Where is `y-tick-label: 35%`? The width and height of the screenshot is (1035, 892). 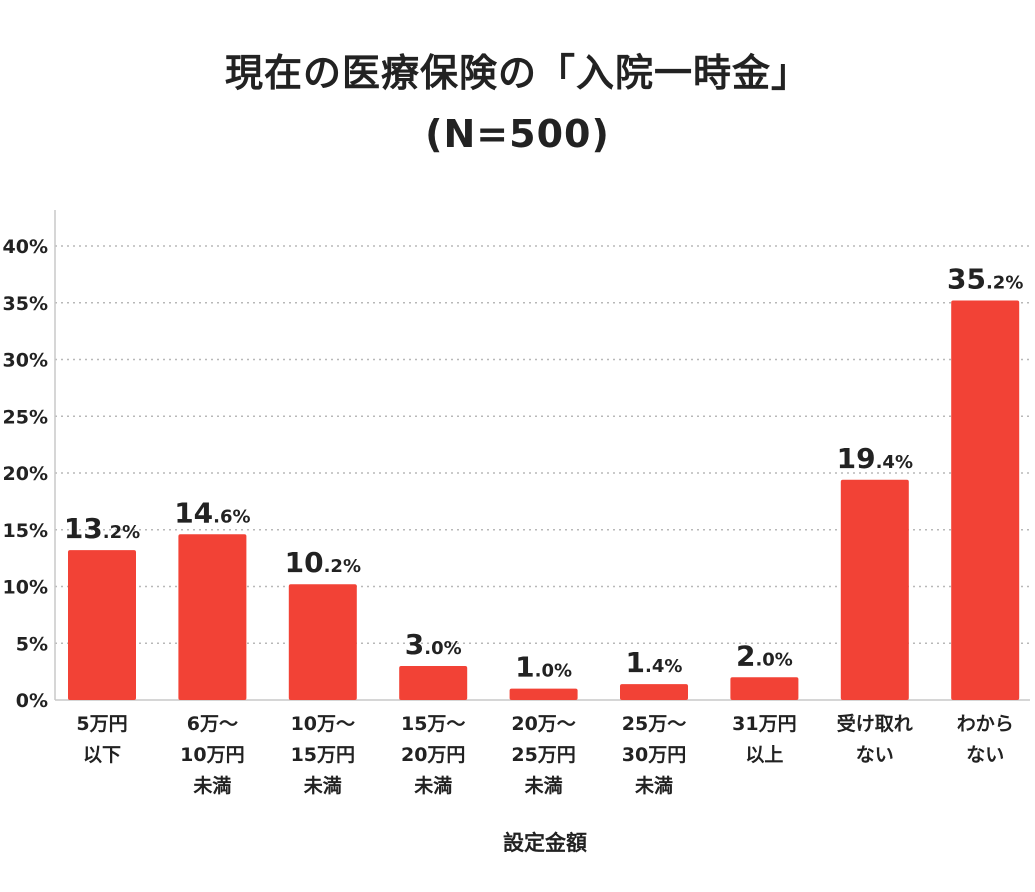 y-tick-label: 35% is located at coordinates (25, 304).